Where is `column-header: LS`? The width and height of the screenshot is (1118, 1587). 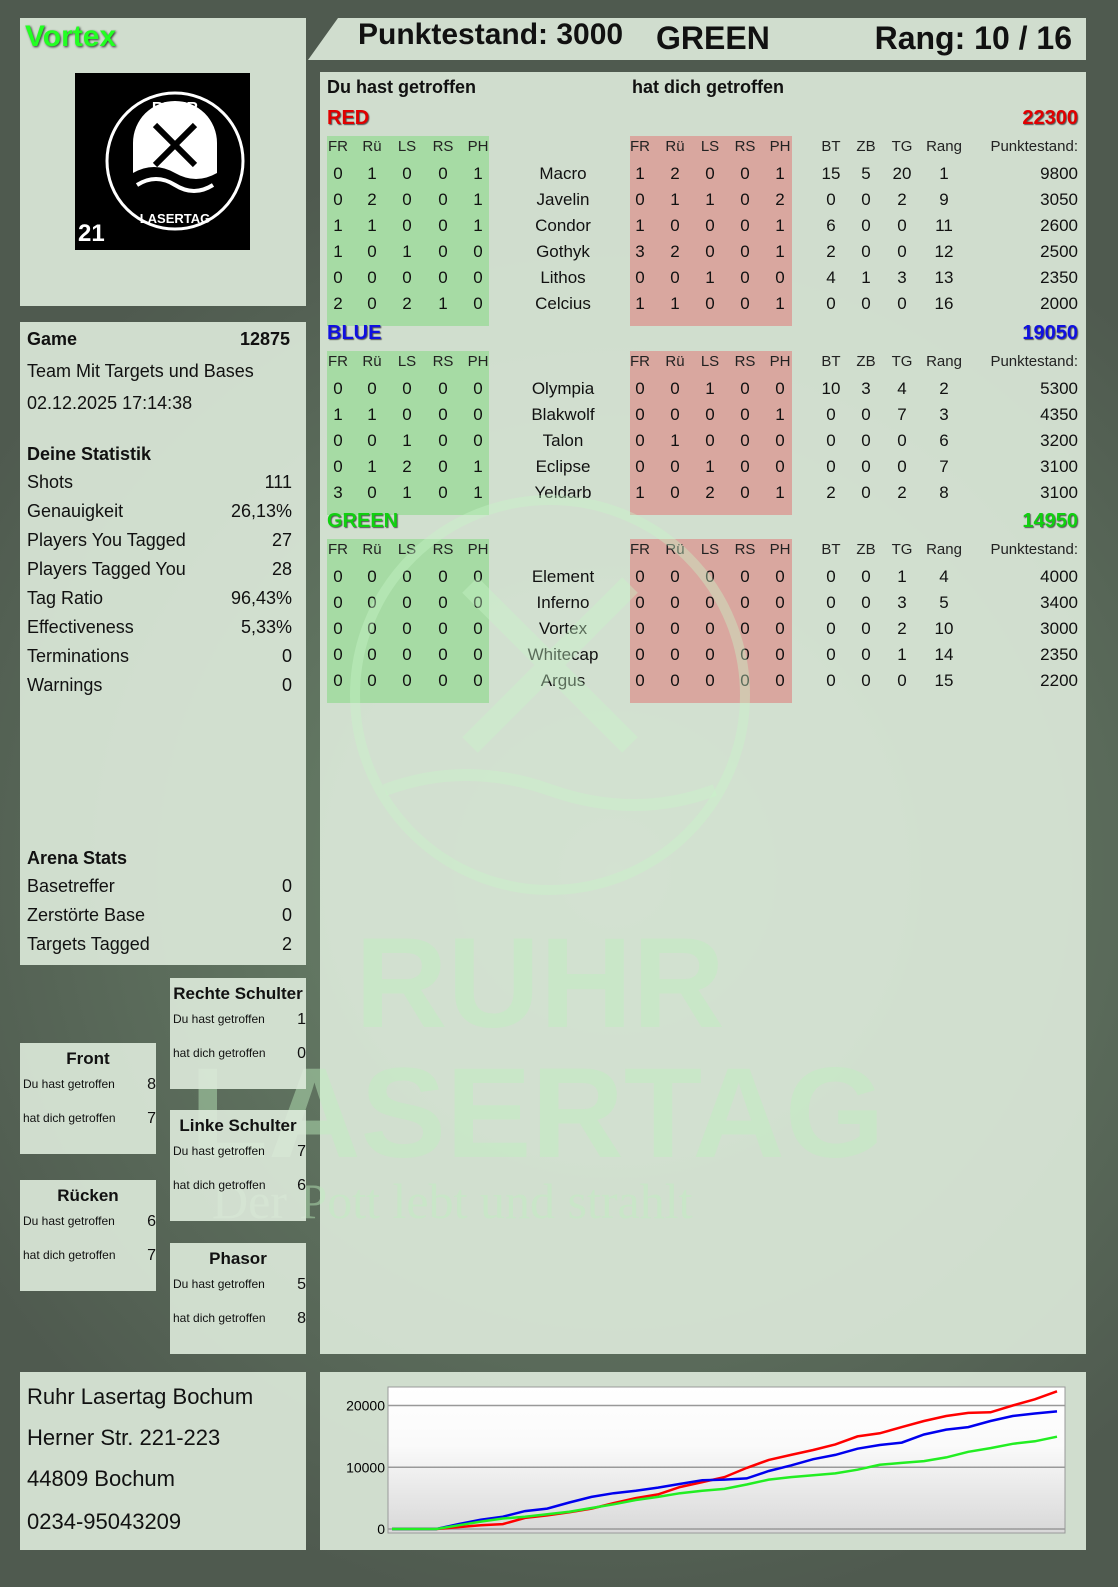
column-header: LS is located at coordinates (407, 146).